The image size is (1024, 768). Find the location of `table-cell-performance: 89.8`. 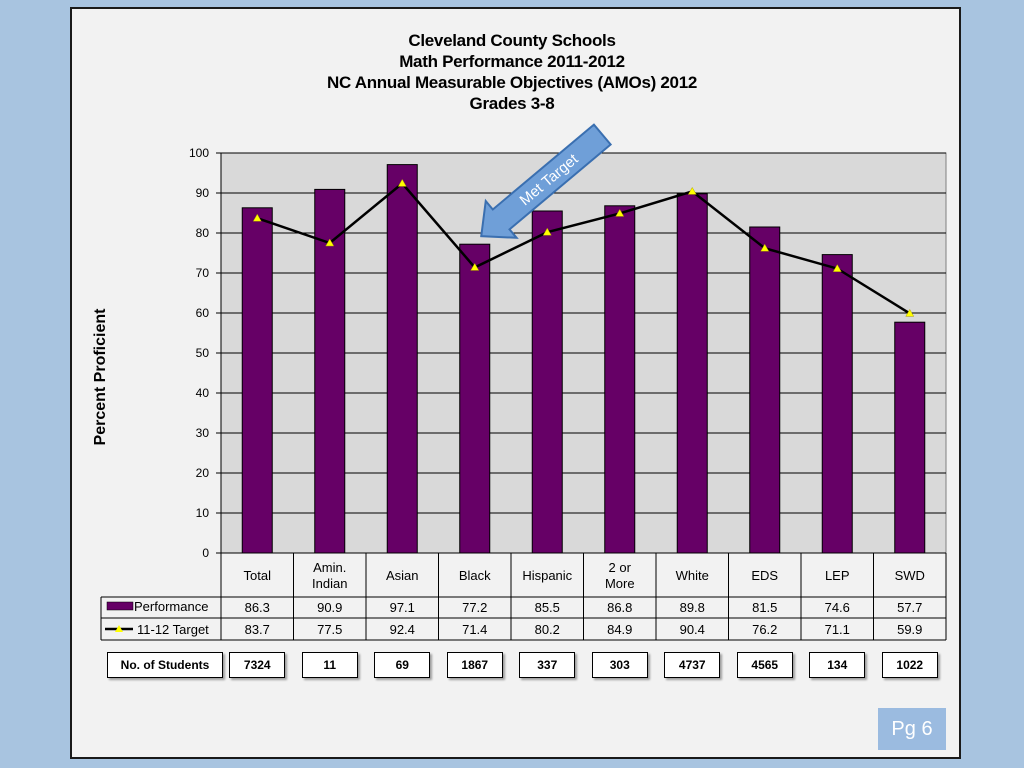

table-cell-performance: 89.8 is located at coordinates (692, 607).